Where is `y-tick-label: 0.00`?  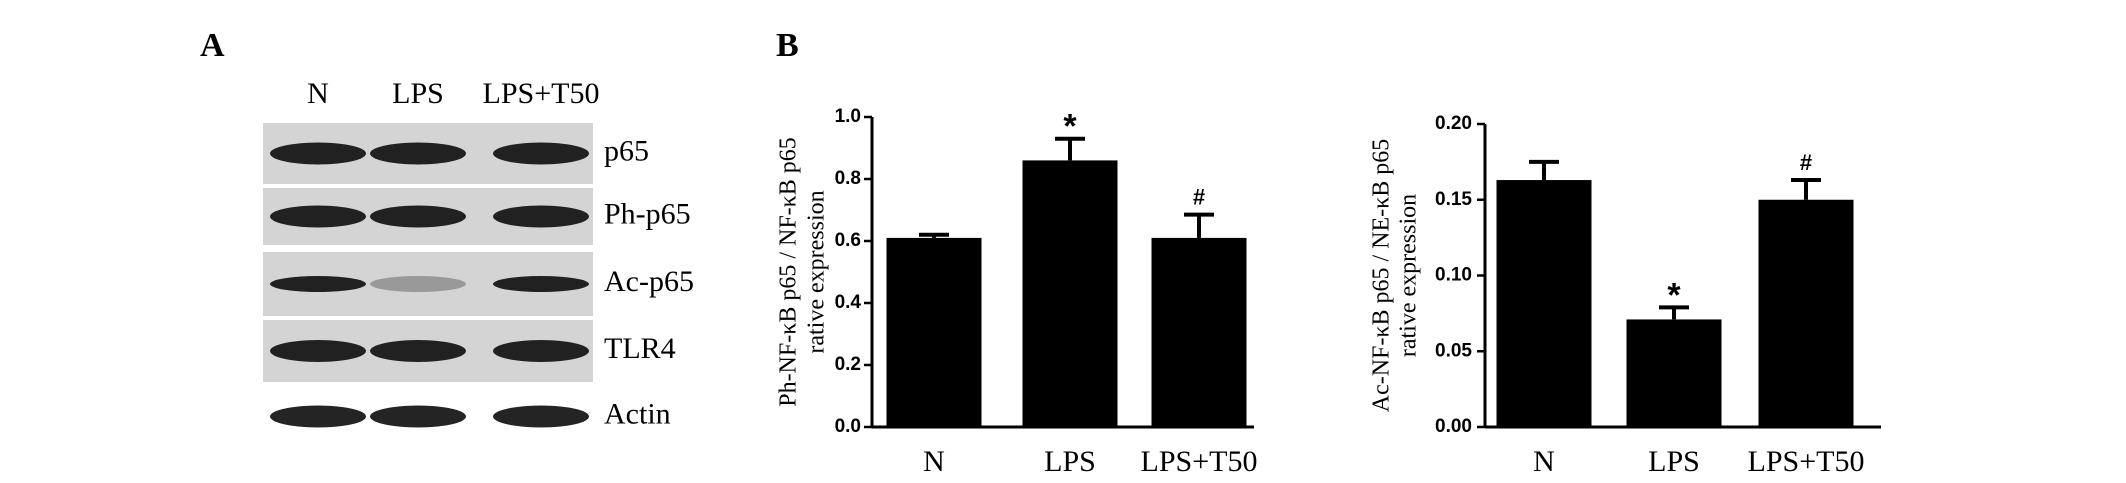 y-tick-label: 0.00 is located at coordinates (1453, 426).